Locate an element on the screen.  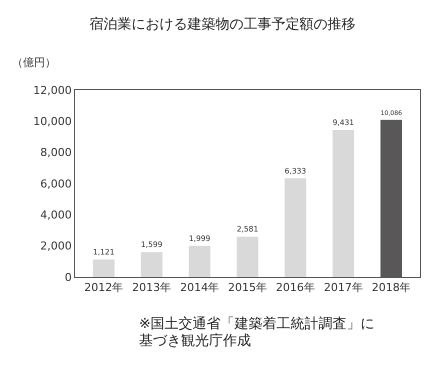
x-tick-label: 2018年 is located at coordinates (391, 287).